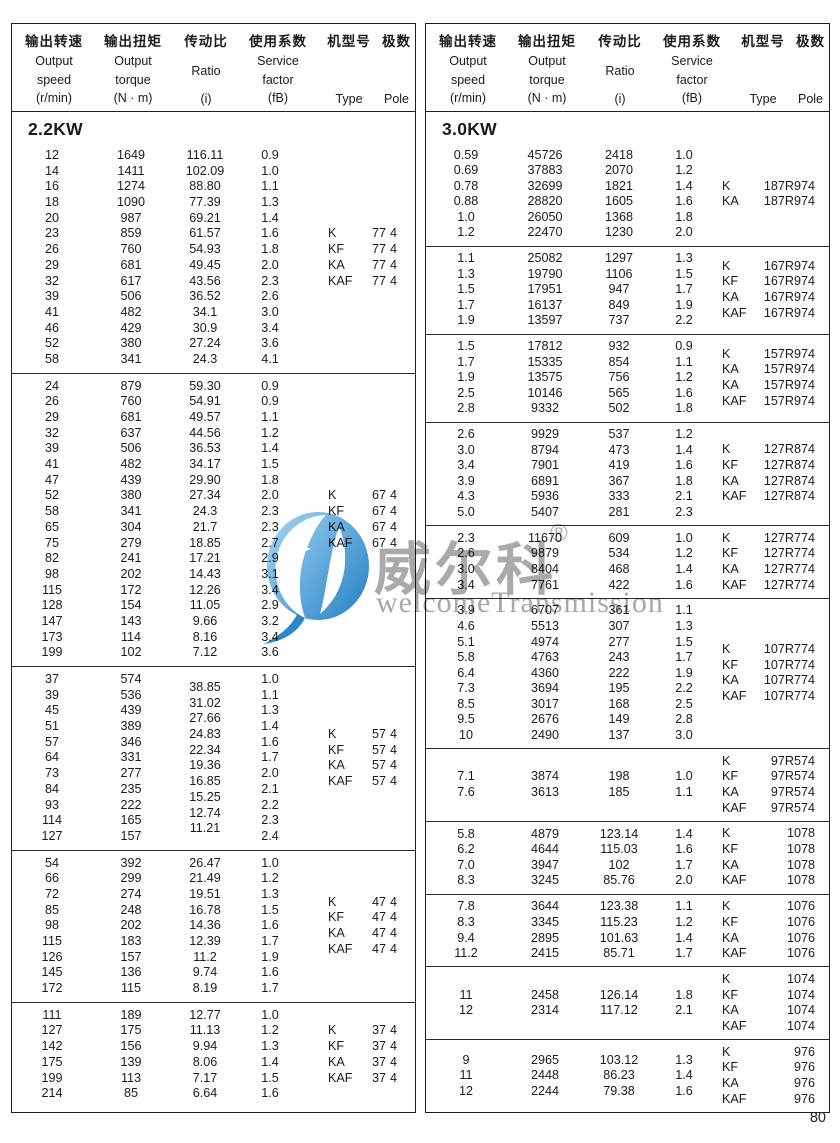 The image size is (840, 1143). What do you see at coordinates (466, 496) in the screenshot?
I see `speed-cell: 4.3` at bounding box center [466, 496].